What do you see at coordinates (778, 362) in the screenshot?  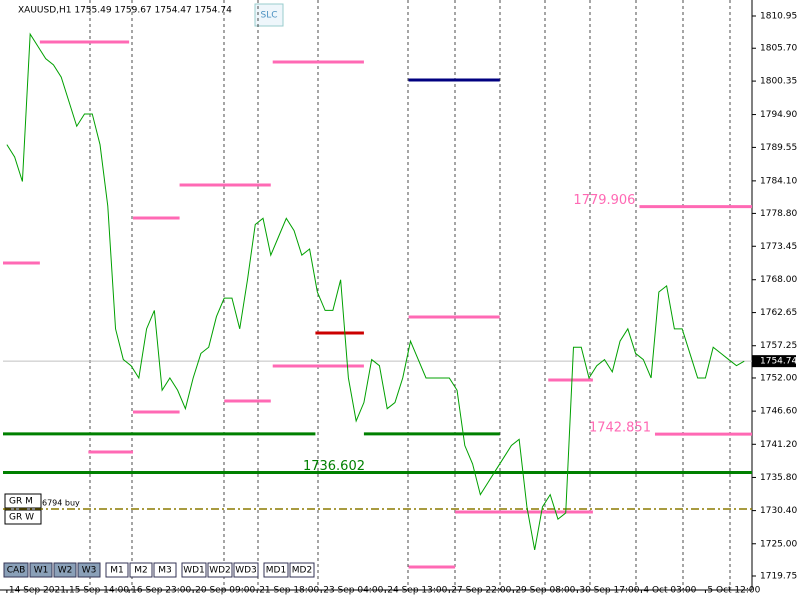 I see `current-price-label: 1754.74` at bounding box center [778, 362].